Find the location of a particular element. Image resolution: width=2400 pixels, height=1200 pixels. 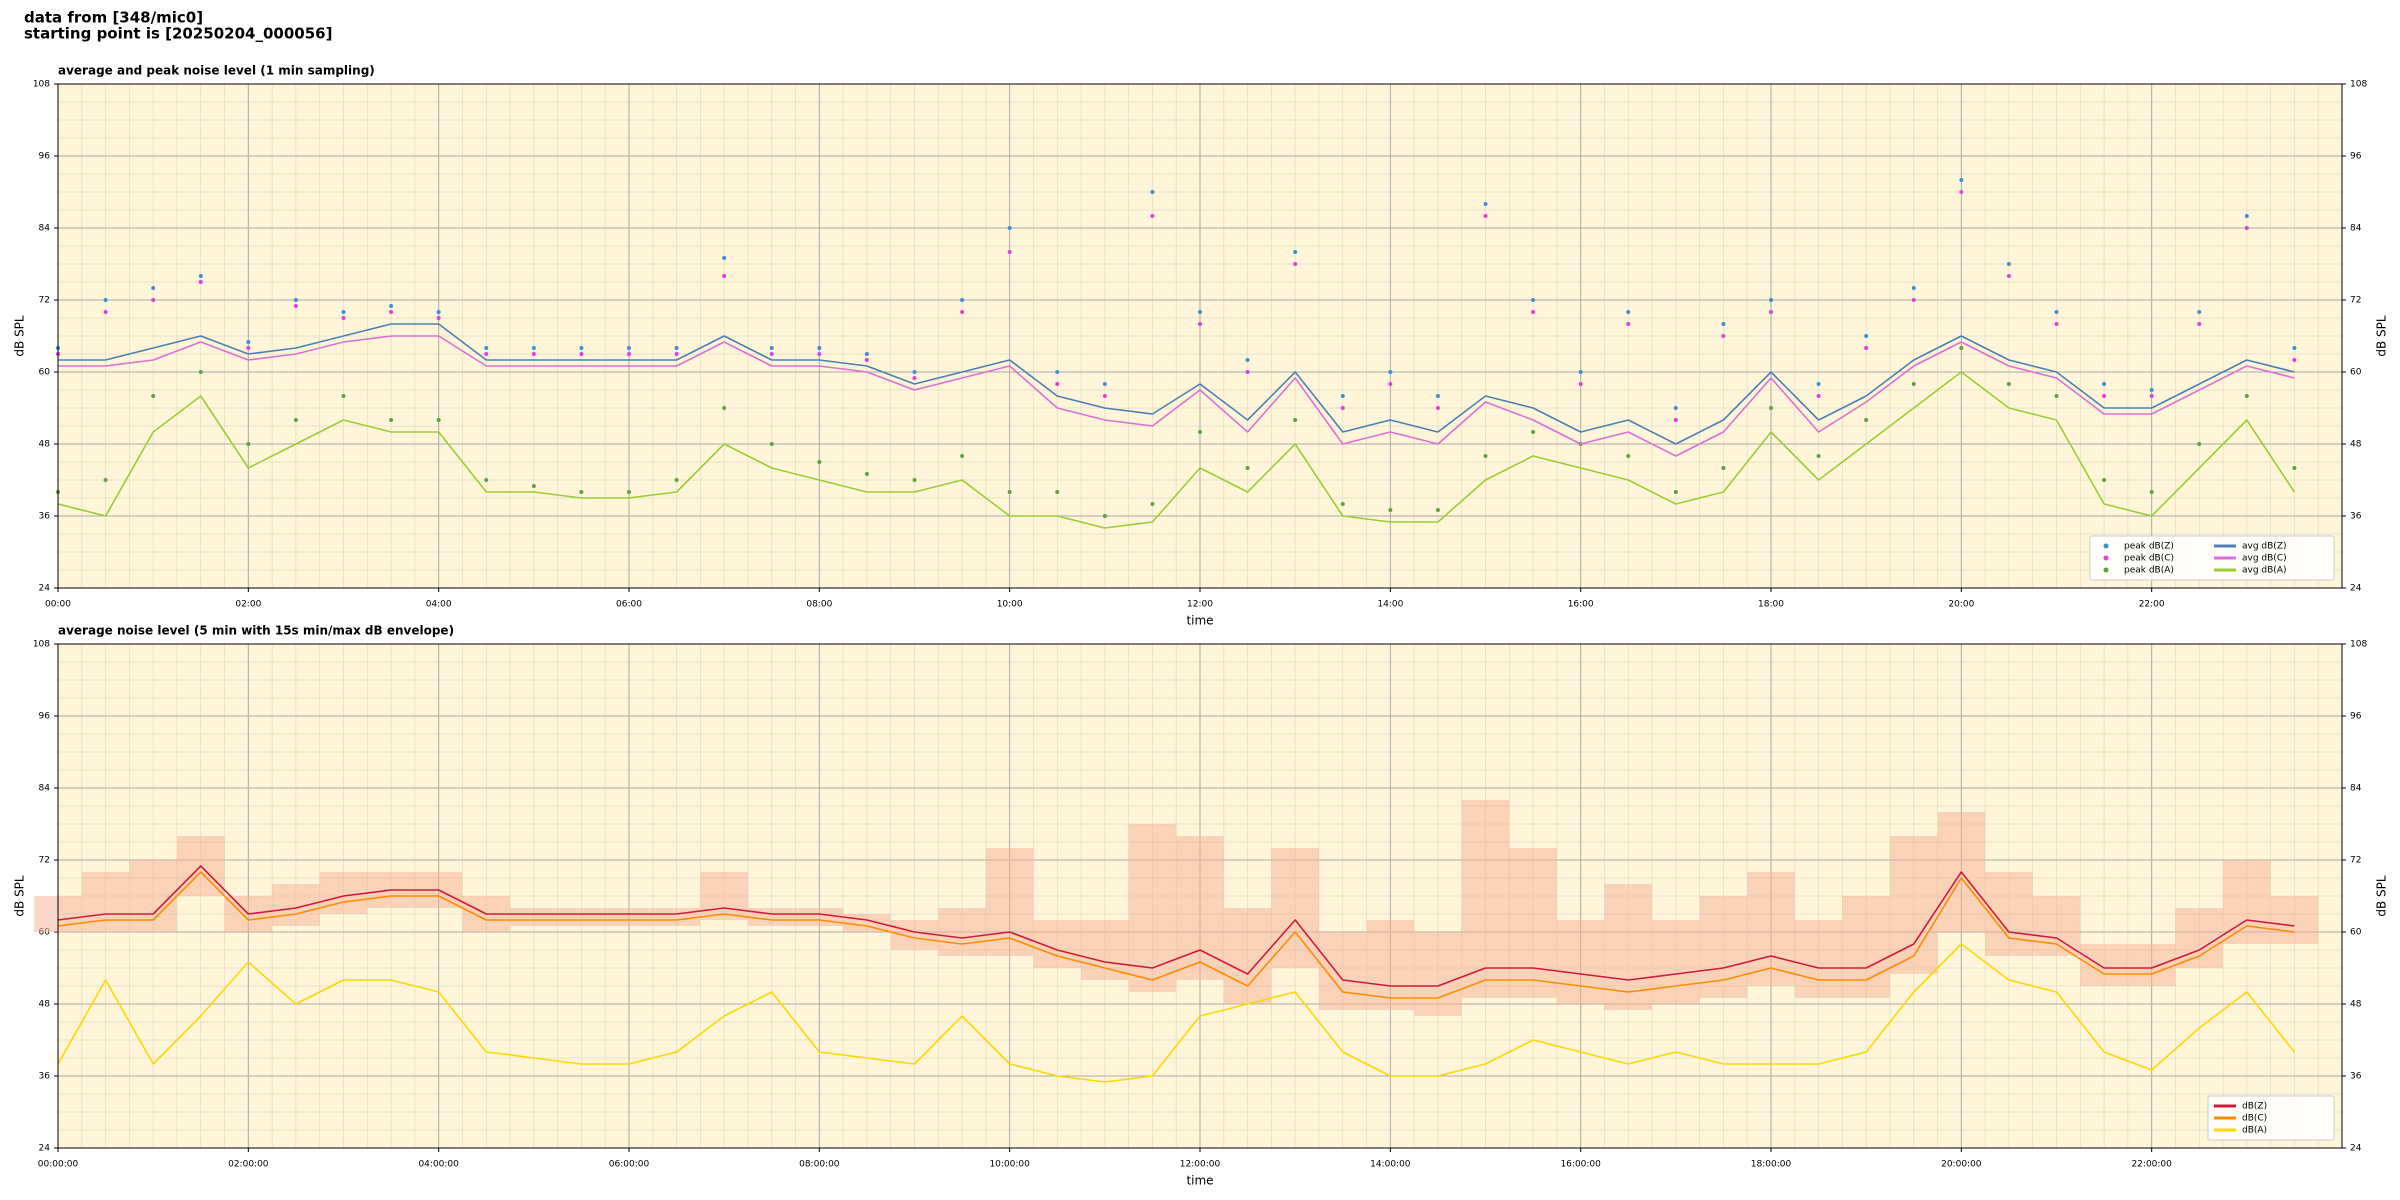

legend-label: dB(A) is located at coordinates (2254, 1131).